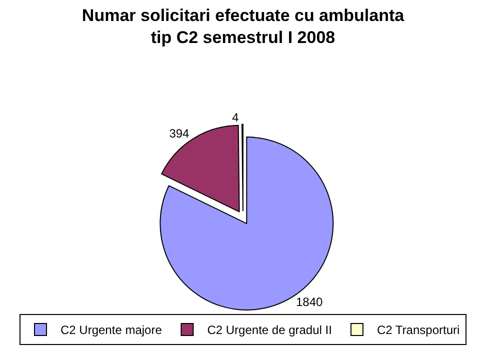 This screenshot has height=350, width=486. I want to click on data-label: 4, so click(235, 117).